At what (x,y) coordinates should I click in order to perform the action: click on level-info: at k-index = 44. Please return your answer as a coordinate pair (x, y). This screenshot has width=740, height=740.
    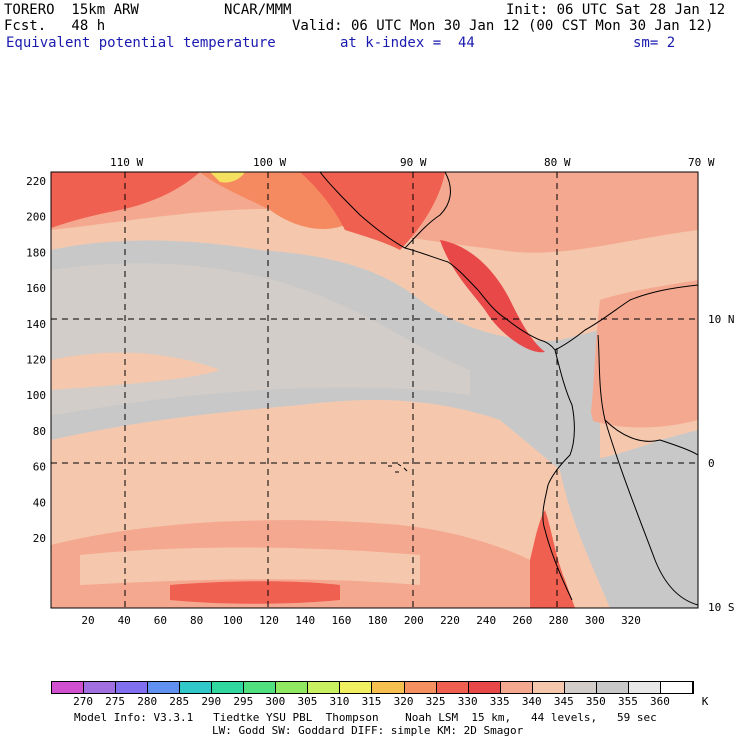
    Looking at the image, I should click on (407, 43).